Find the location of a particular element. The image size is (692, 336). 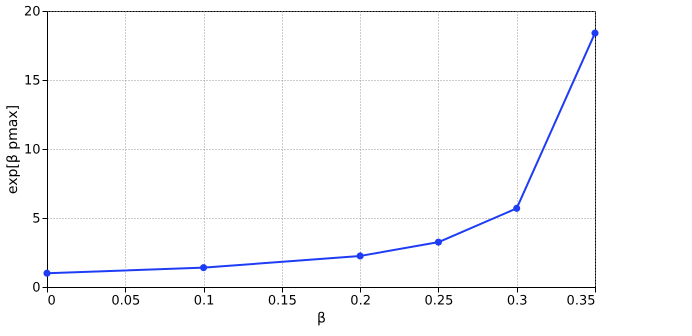

y-axis-title: exp[β pmax] is located at coordinates (12, 149).